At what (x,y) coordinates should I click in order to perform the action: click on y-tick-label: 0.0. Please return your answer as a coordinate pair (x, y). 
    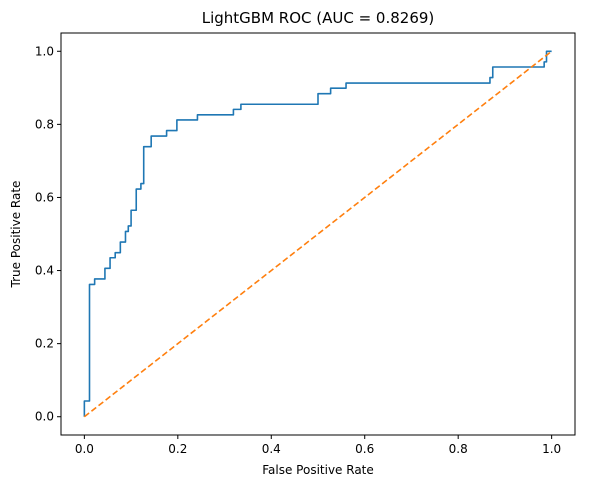
    Looking at the image, I should click on (44, 417).